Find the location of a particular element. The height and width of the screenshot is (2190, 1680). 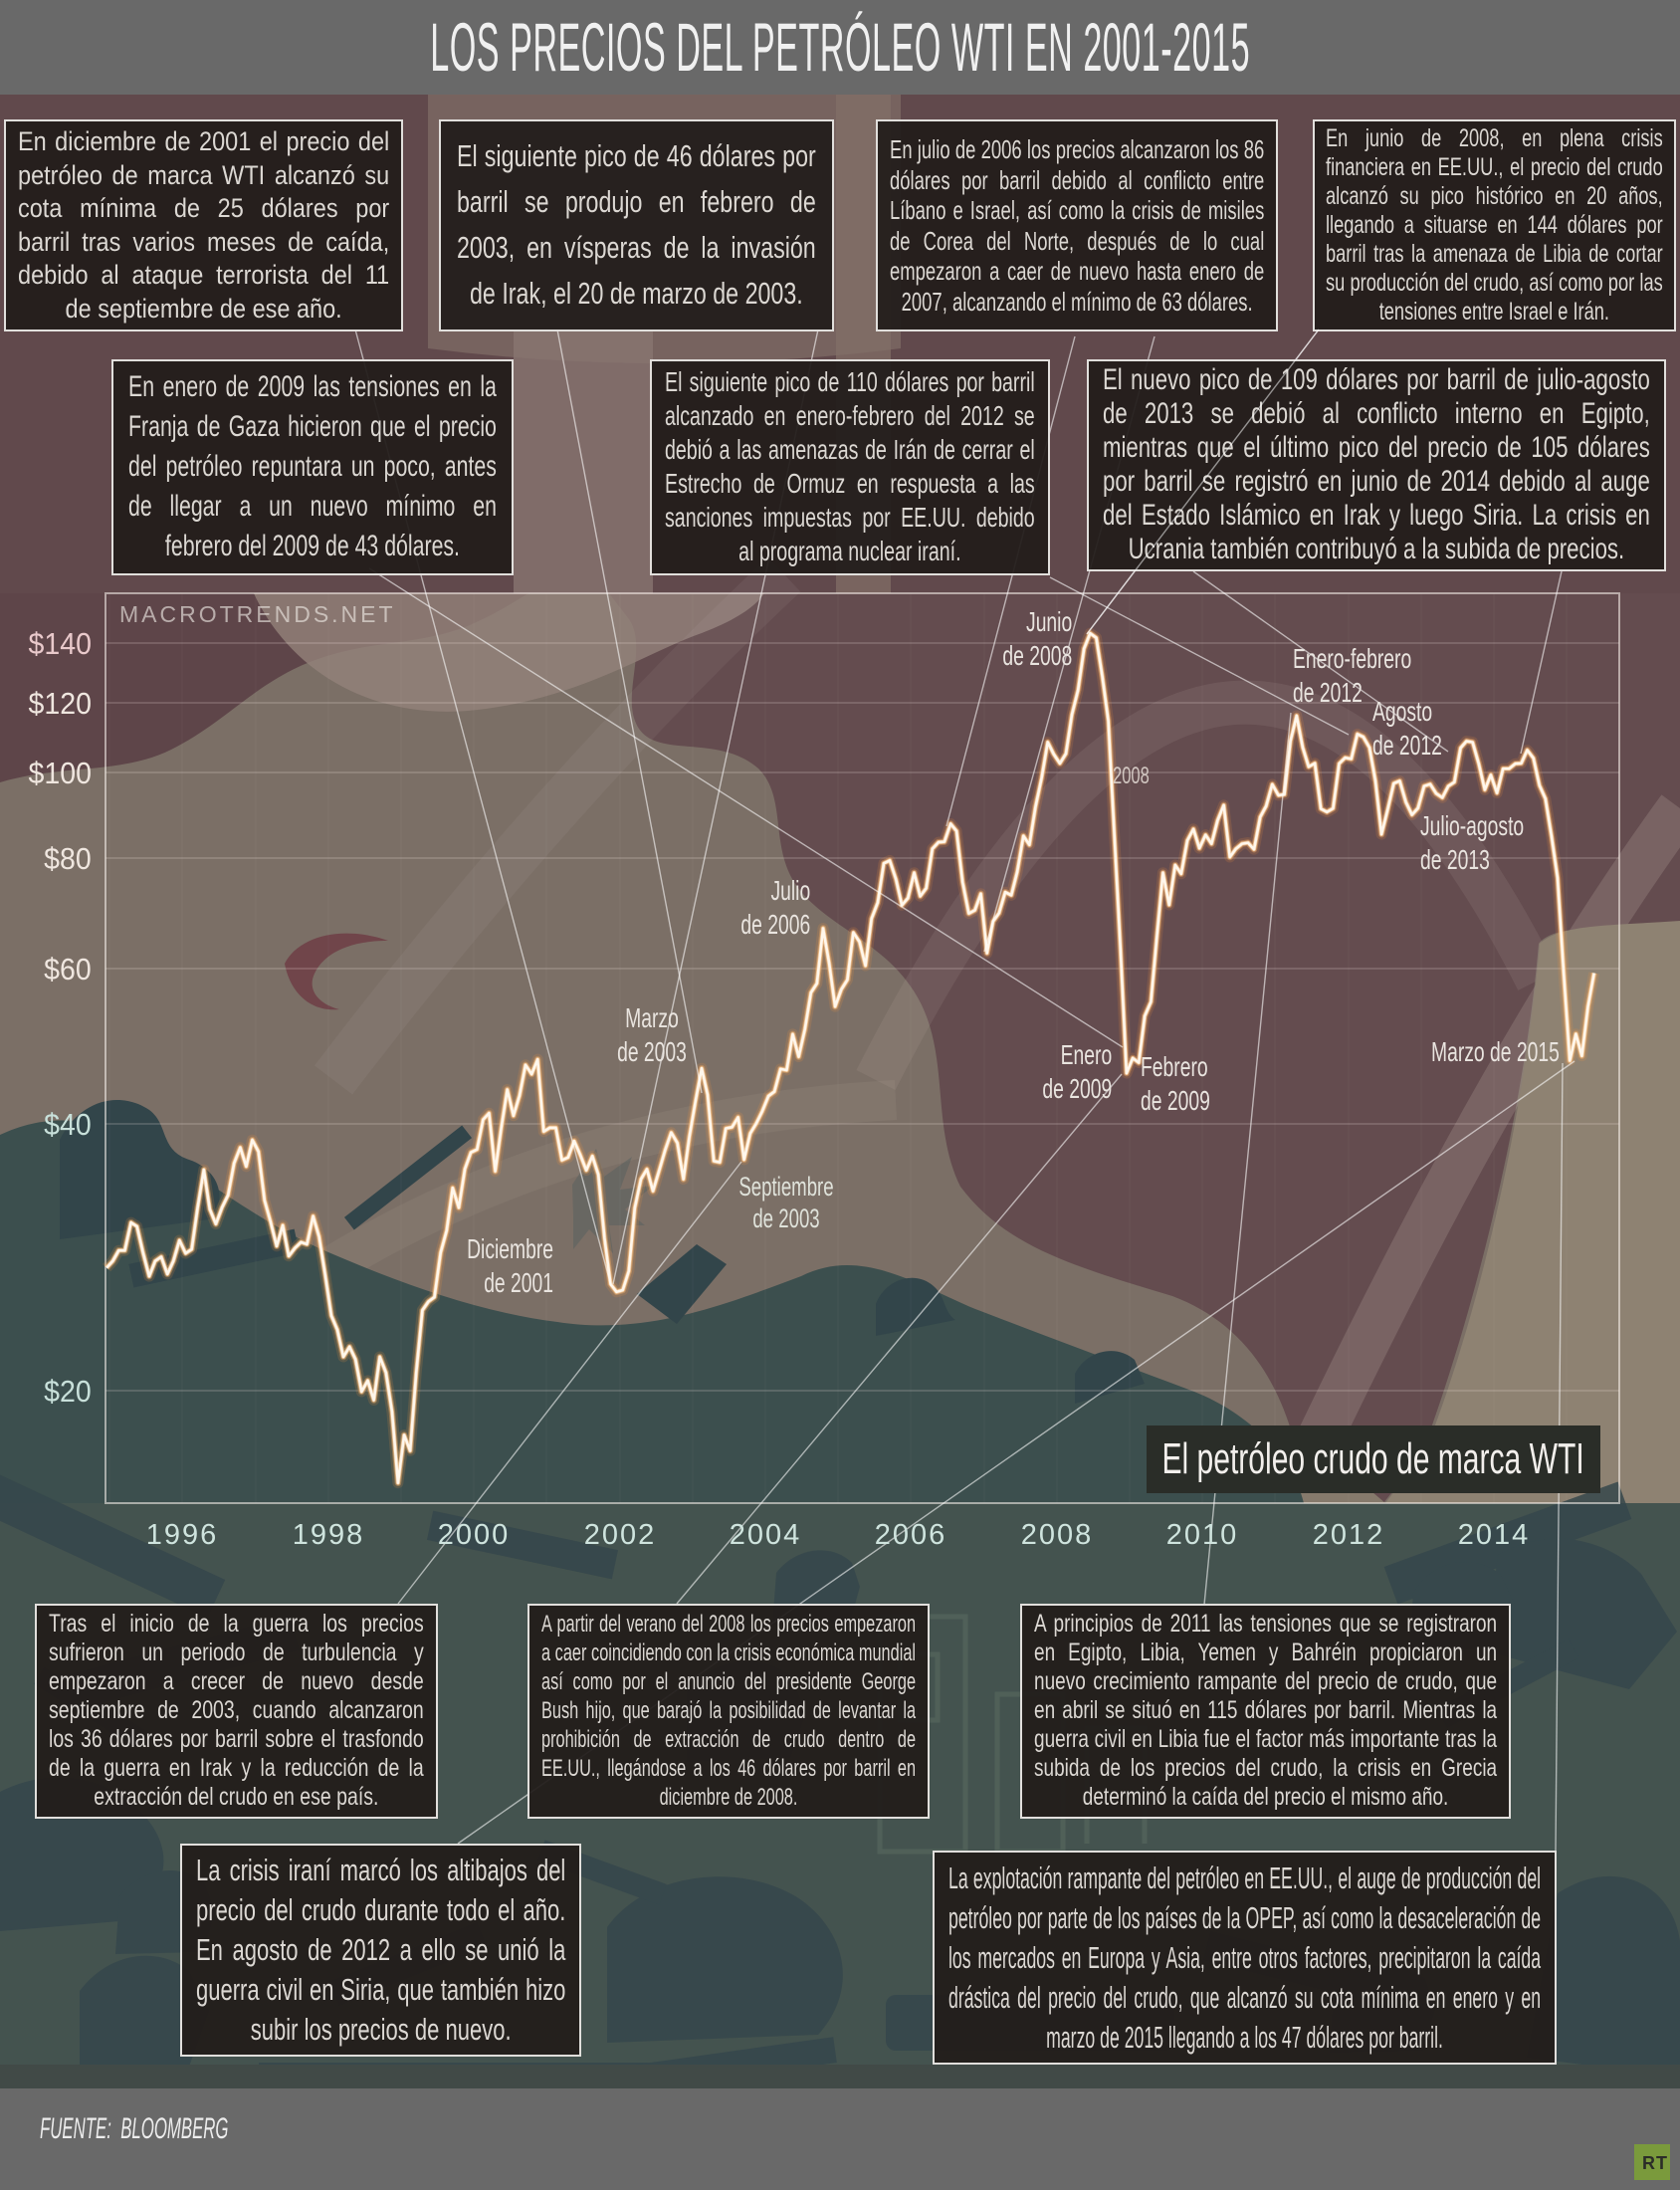

svg-text: RT is located at coordinates (1655, 2163).